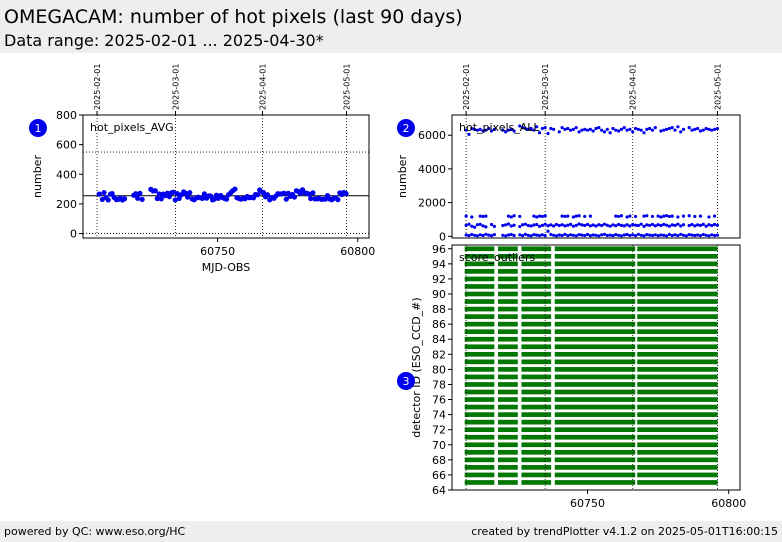 The height and width of the screenshot is (542, 782). I want to click on y-axis-label: detector ID (ESO_CCD_#), so click(416, 367).